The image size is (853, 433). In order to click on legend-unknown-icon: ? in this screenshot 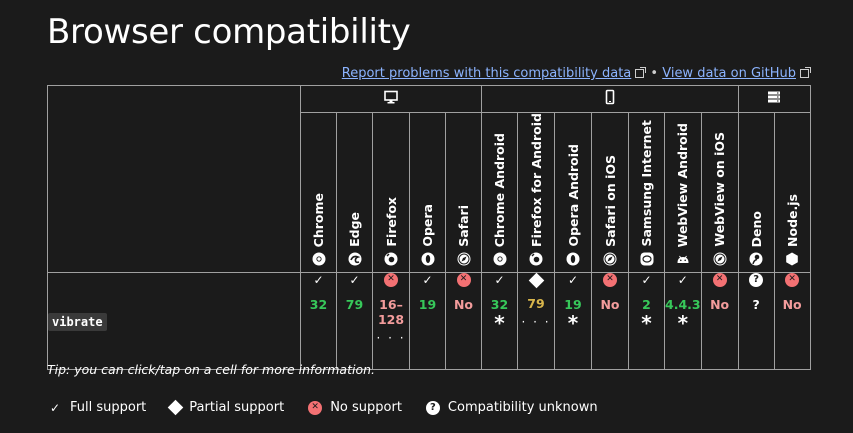, I will do `click(432, 407)`.